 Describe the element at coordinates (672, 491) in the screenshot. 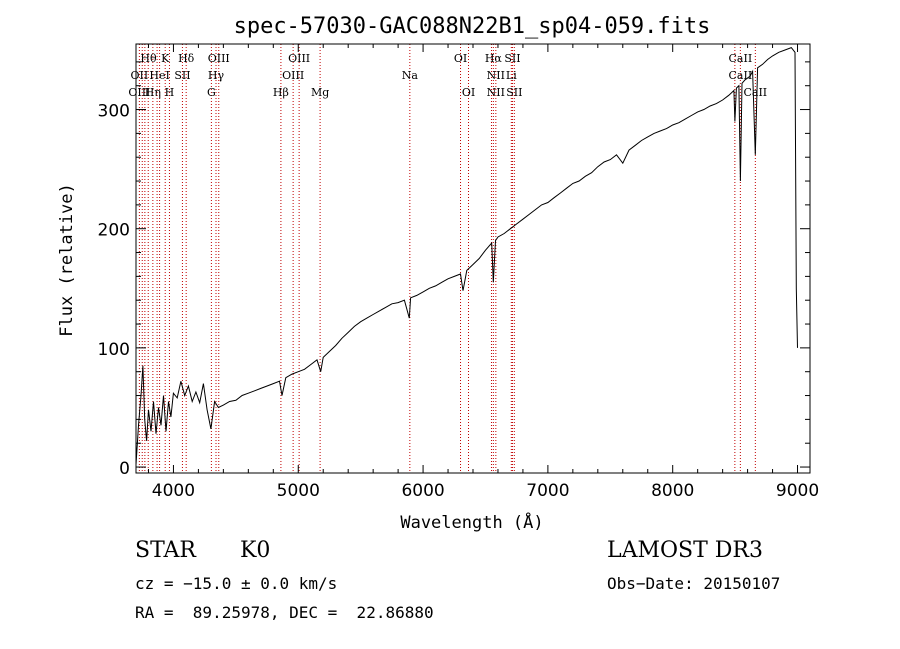

I see `x-tick-label: 8000` at that location.